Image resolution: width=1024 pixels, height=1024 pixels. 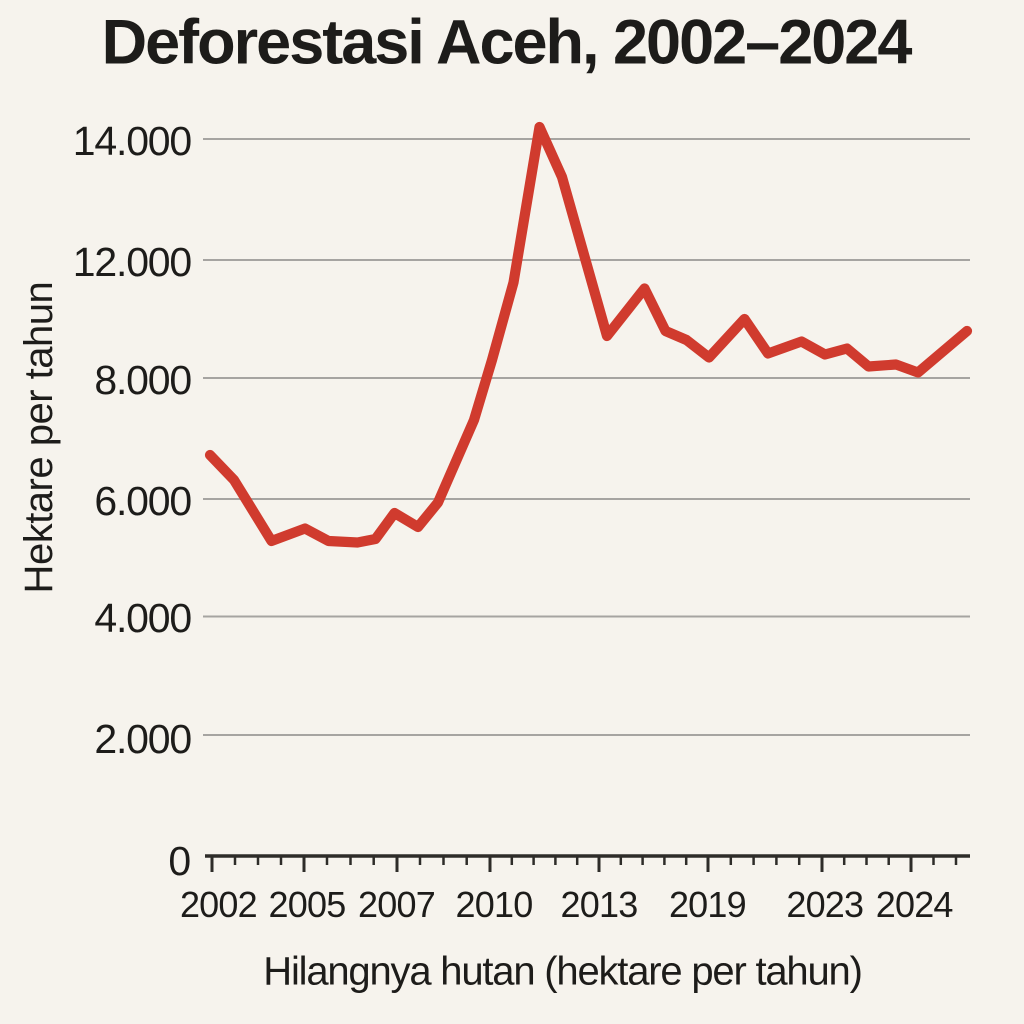 What do you see at coordinates (824, 904) in the screenshot?
I see `svg-text: 2023` at bounding box center [824, 904].